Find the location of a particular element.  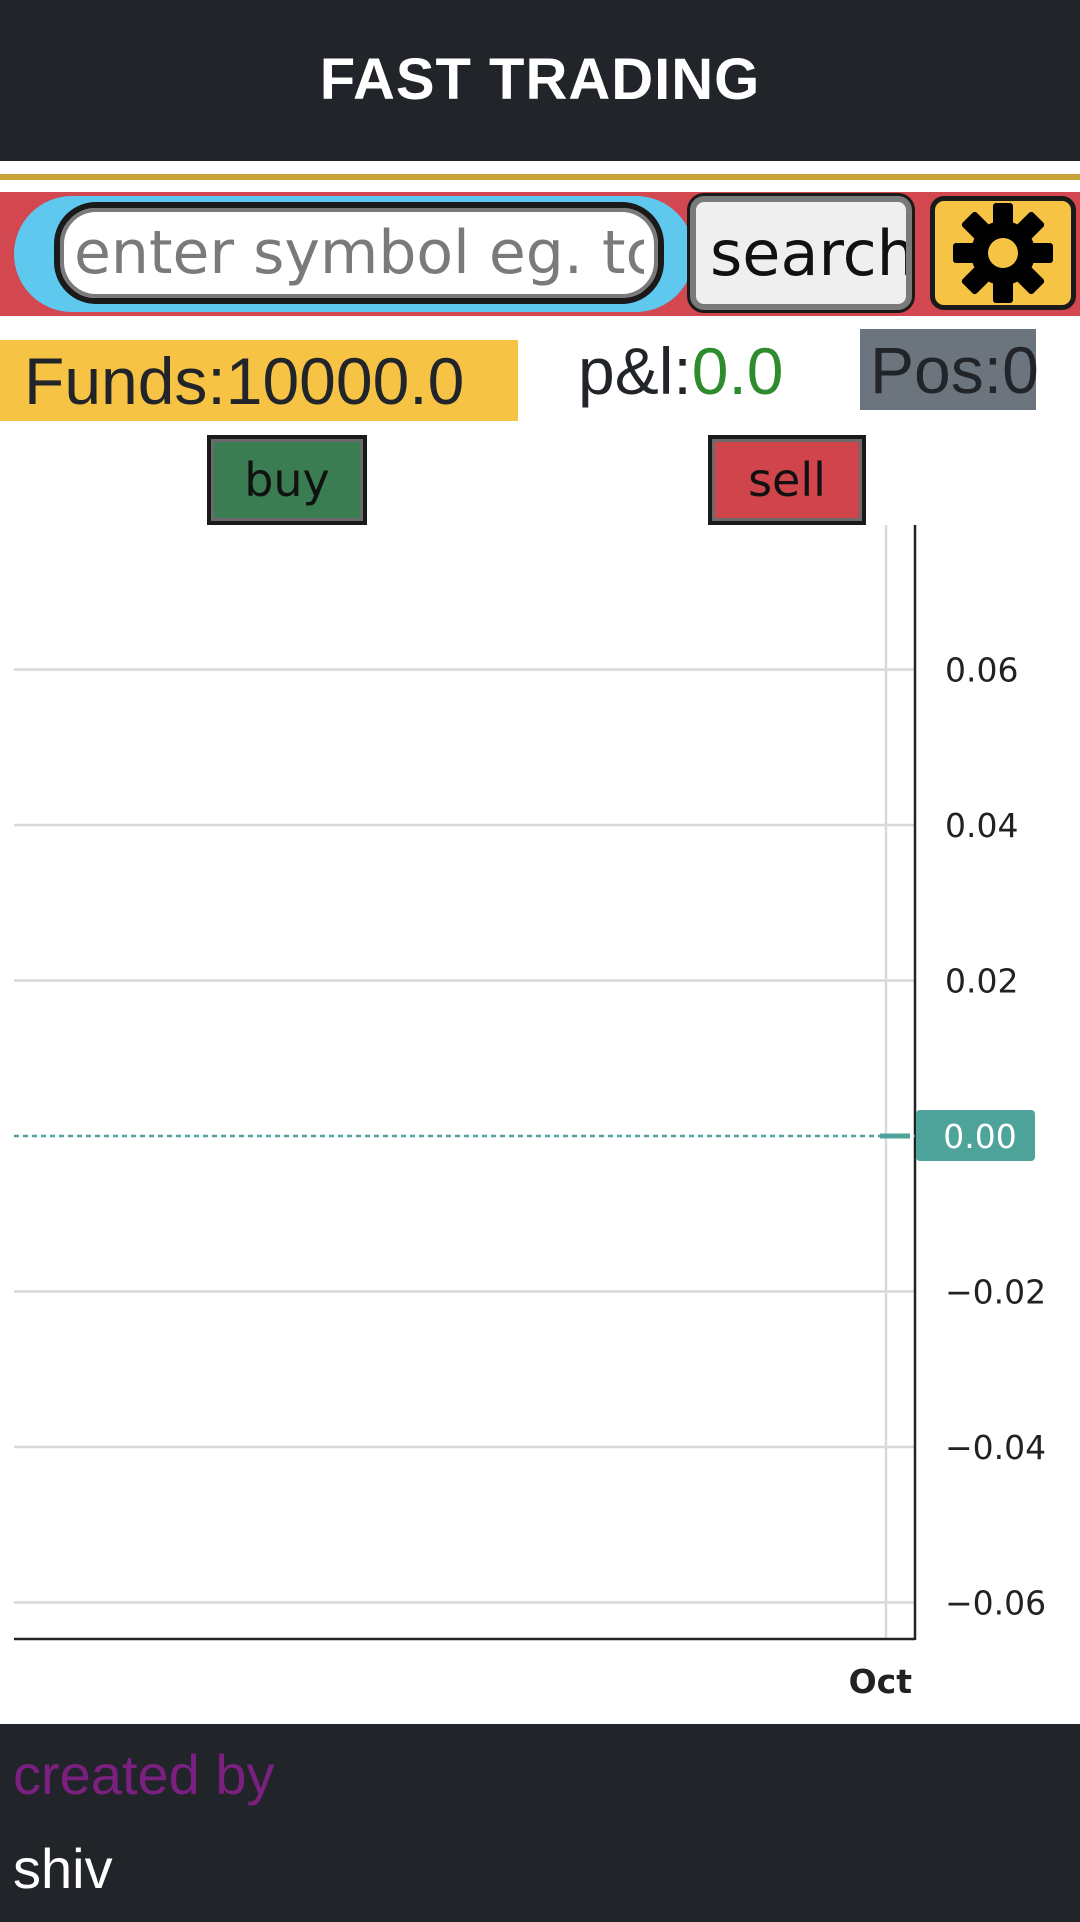

y-tick-label: 0.04 is located at coordinates (981, 825).